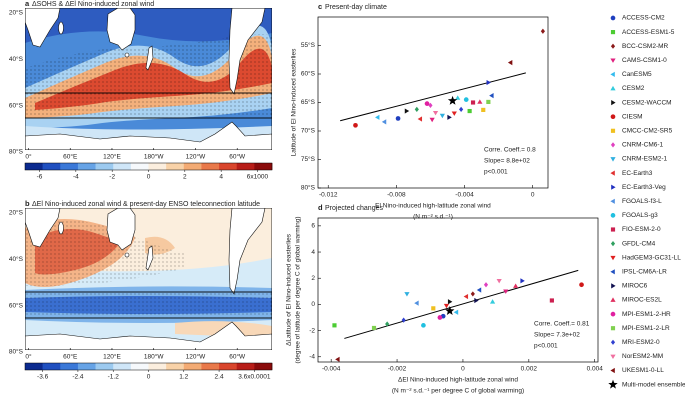  What do you see at coordinates (557, 335) in the screenshot?
I see `annotation: Slope= 7.3e+02` at bounding box center [557, 335].